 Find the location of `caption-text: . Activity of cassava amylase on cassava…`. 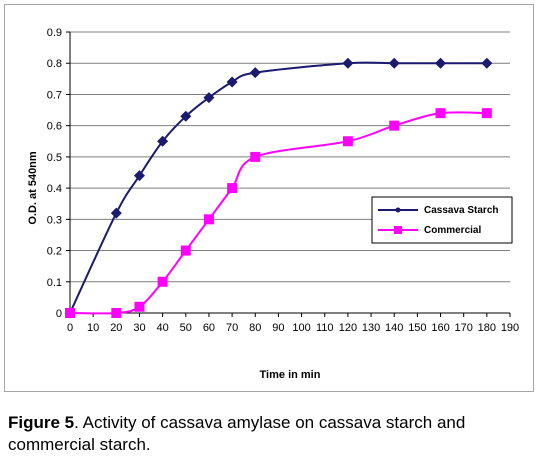

caption-text: . Activity of cassava amylase on cassava… is located at coordinates (237, 433).